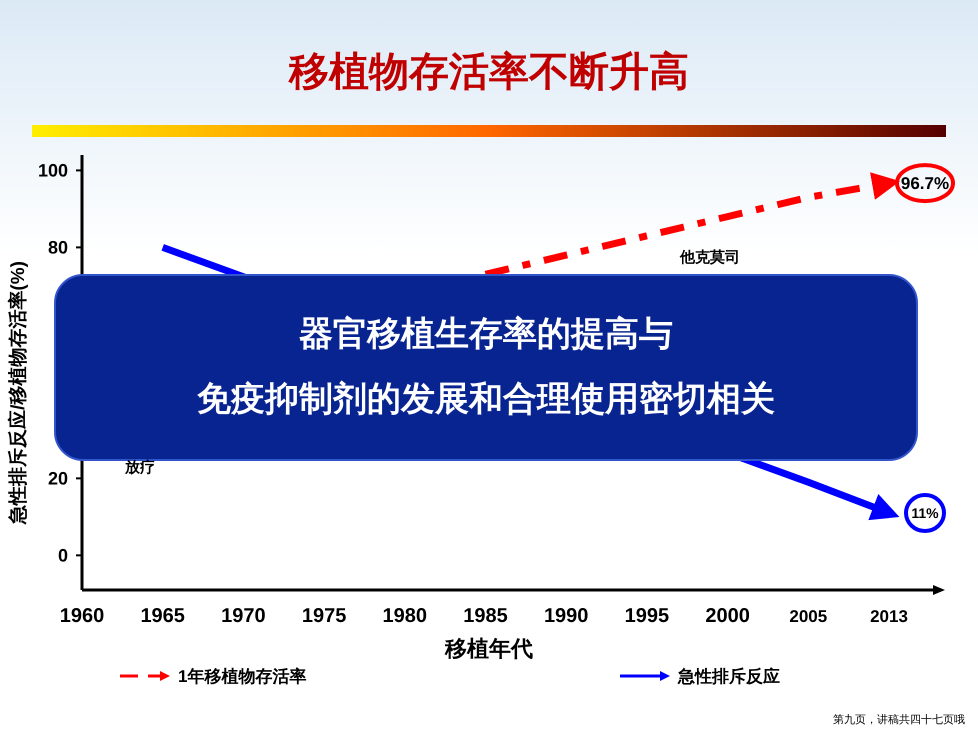  I want to click on x-tick-label: 1975, so click(324, 616).